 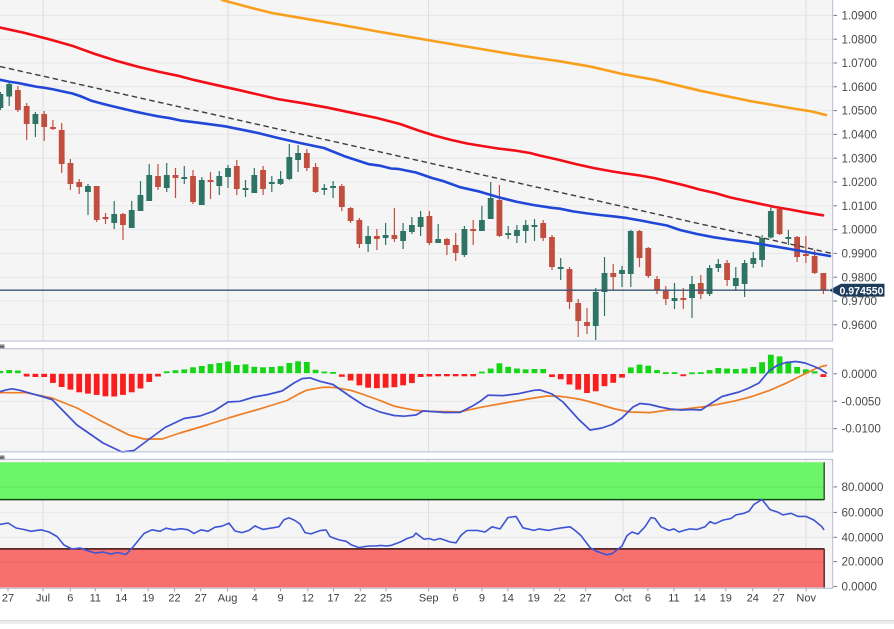 What do you see at coordinates (255, 599) in the screenshot?
I see `svg-text: 4` at bounding box center [255, 599].